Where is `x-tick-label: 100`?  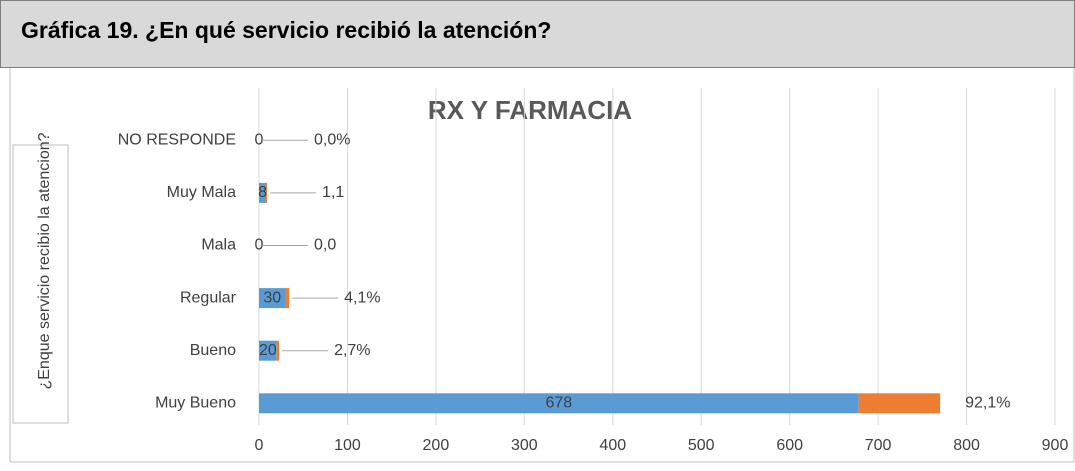 x-tick-label: 100 is located at coordinates (347, 445).